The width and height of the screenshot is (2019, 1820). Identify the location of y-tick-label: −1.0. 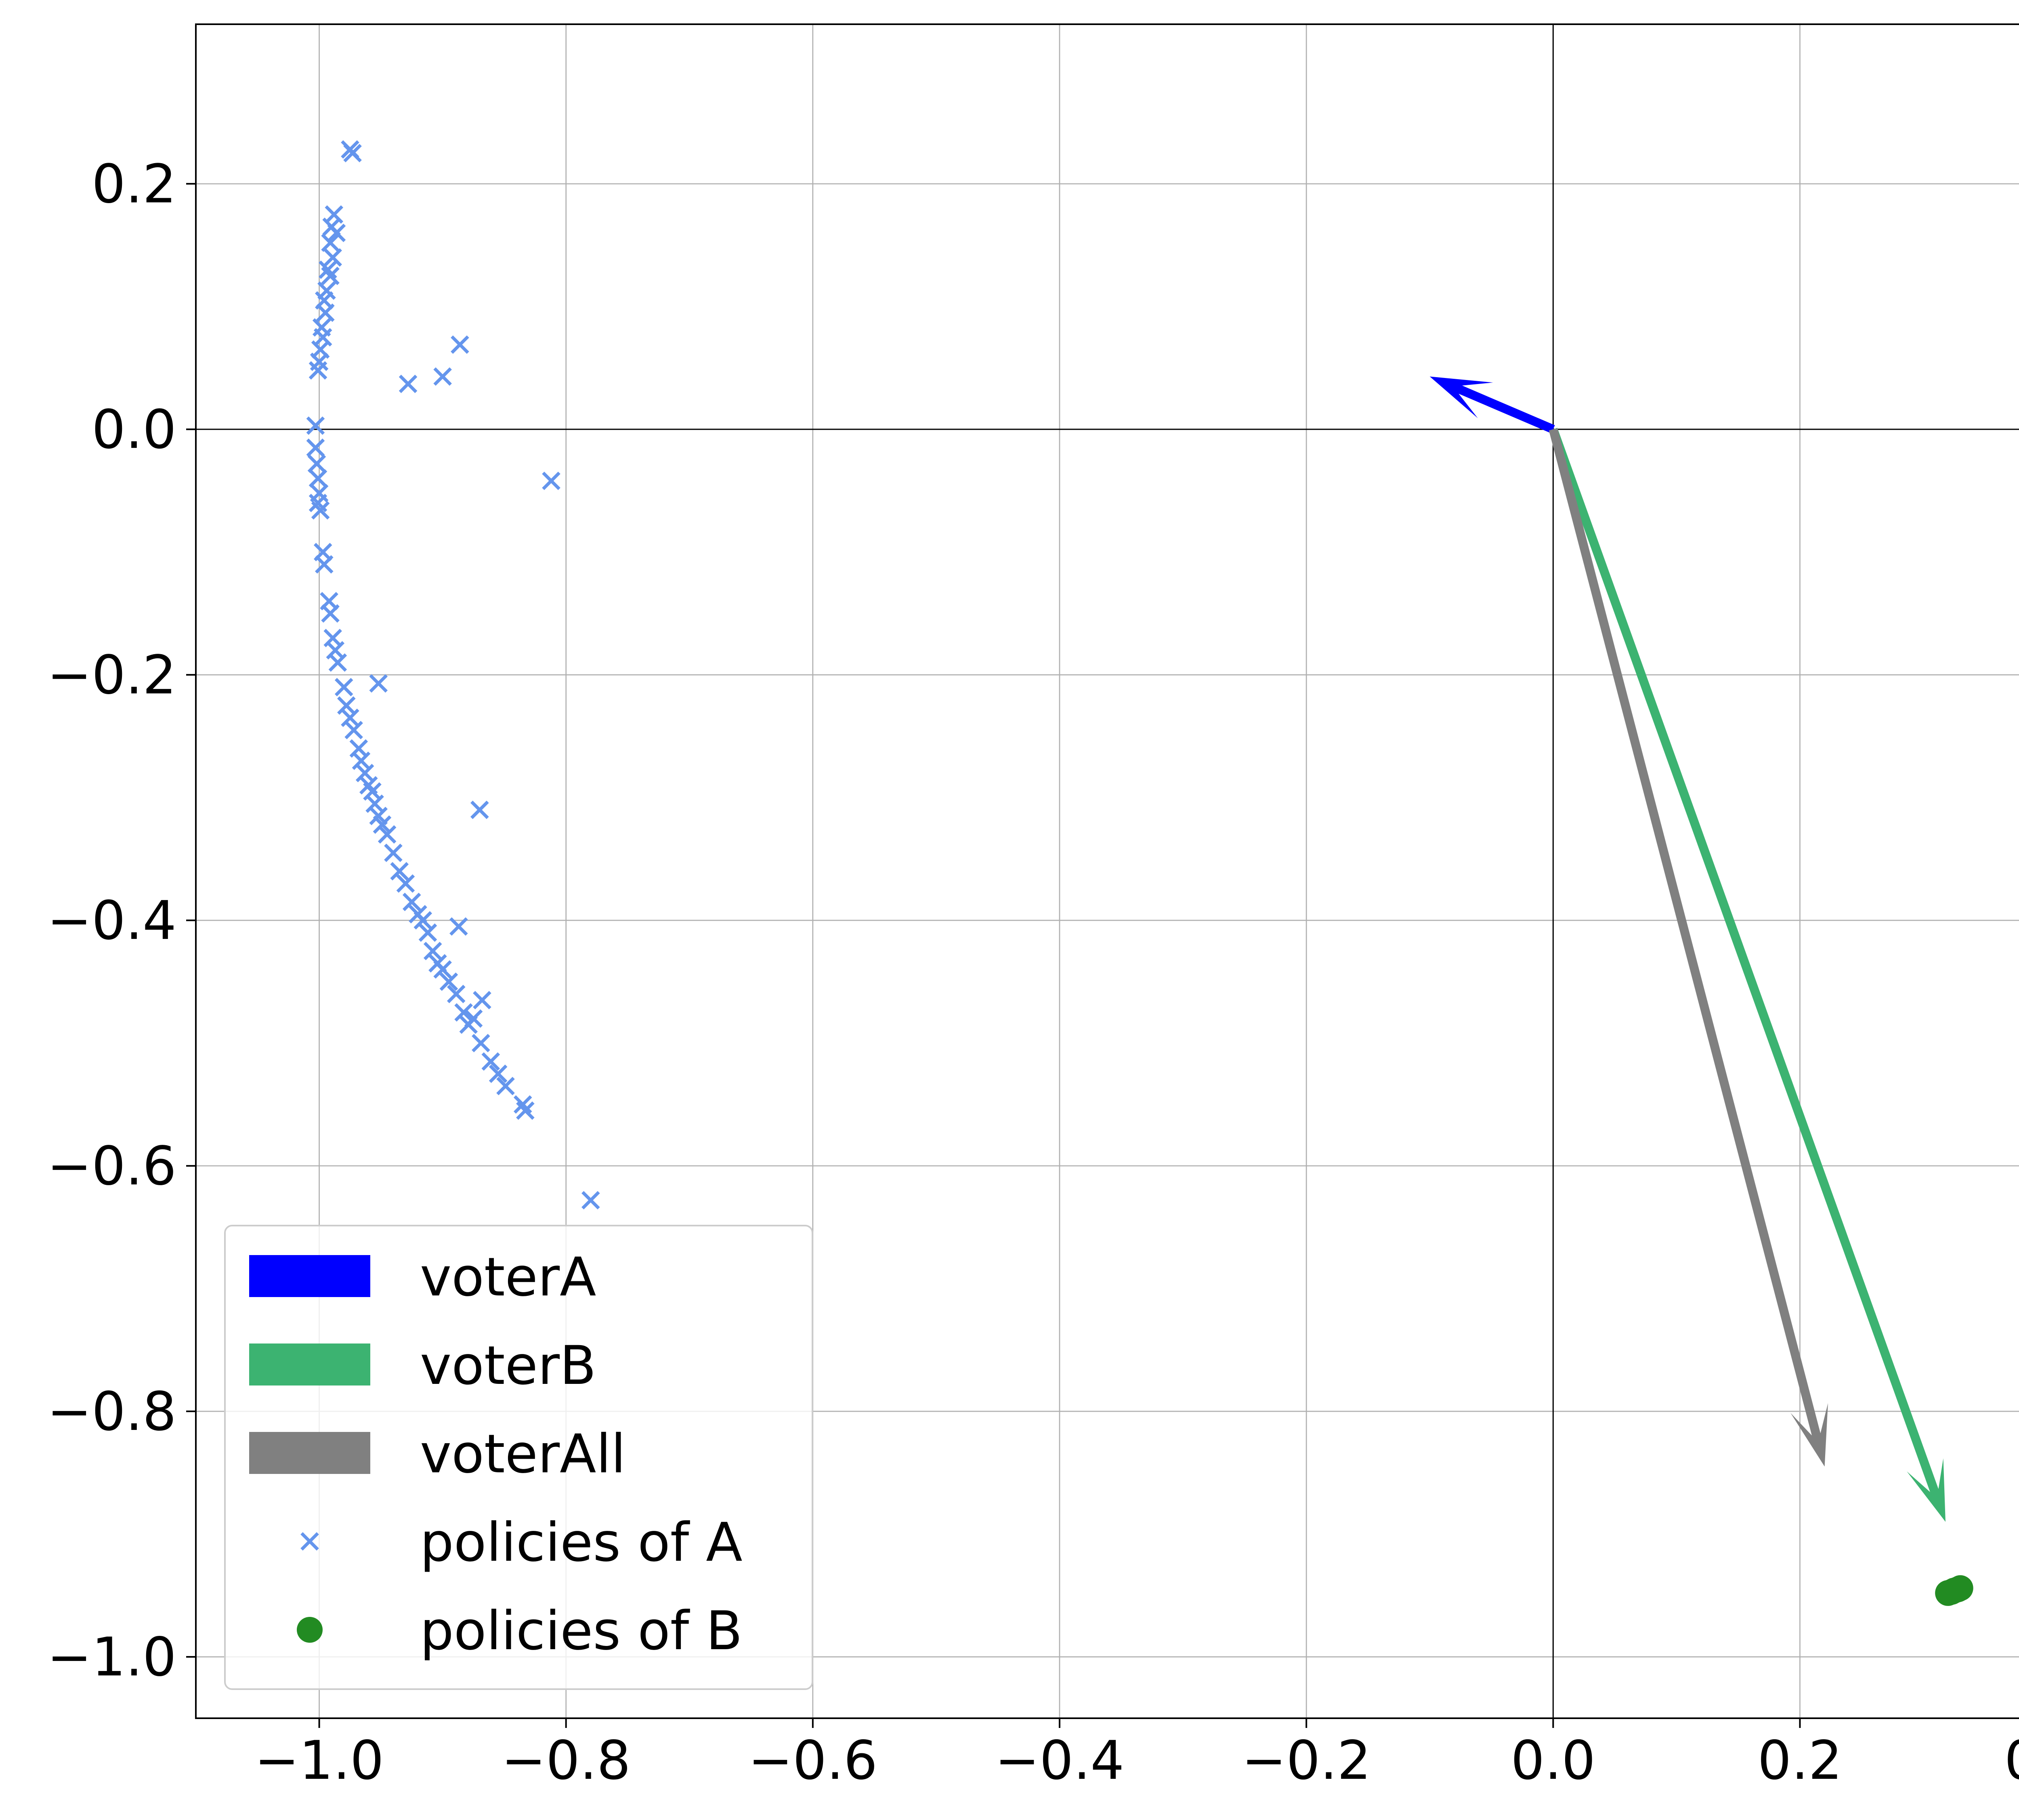
(111, 1657).